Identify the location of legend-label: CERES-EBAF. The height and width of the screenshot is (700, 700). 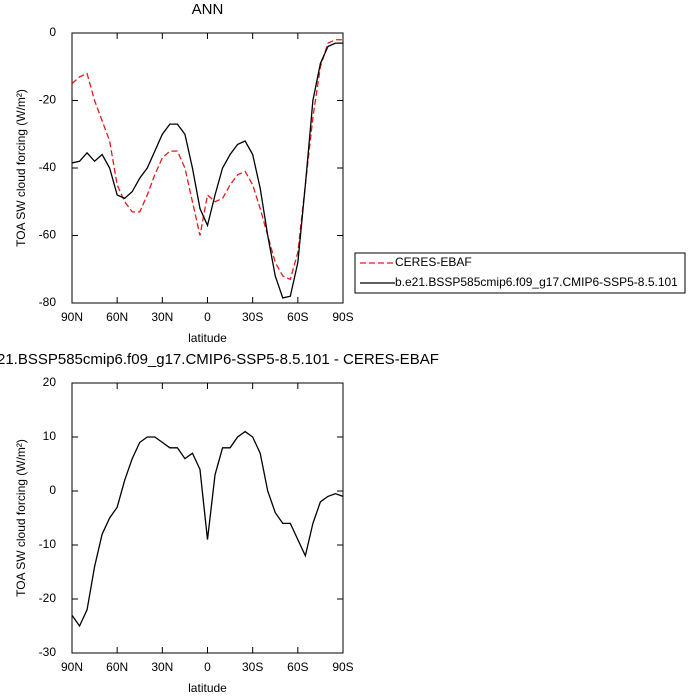
(433, 262).